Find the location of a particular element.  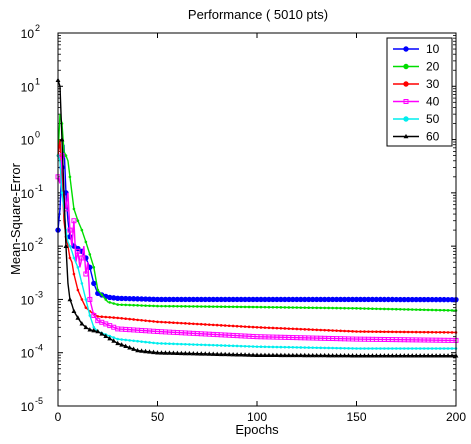

y-tick-label: 10 is located at coordinates (28, 300).